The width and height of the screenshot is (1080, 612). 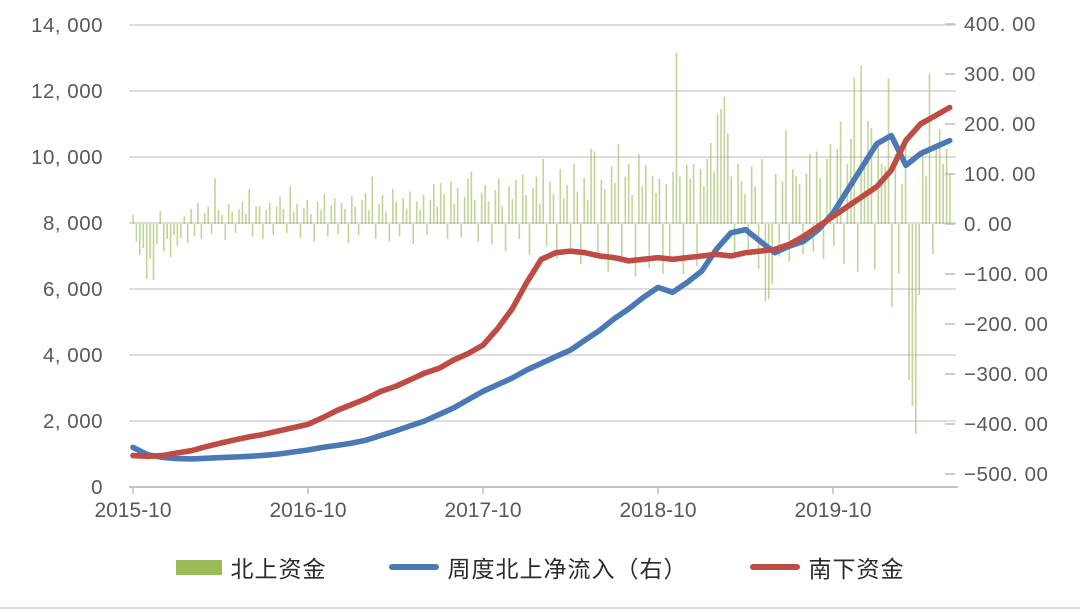 I want to click on svg-text: −400. 00, so click(x=1006, y=424).